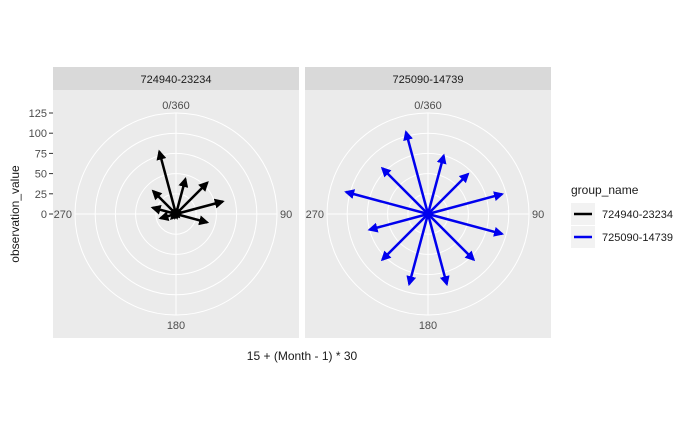  I want to click on radial-tick-label: 25, so click(41, 195).